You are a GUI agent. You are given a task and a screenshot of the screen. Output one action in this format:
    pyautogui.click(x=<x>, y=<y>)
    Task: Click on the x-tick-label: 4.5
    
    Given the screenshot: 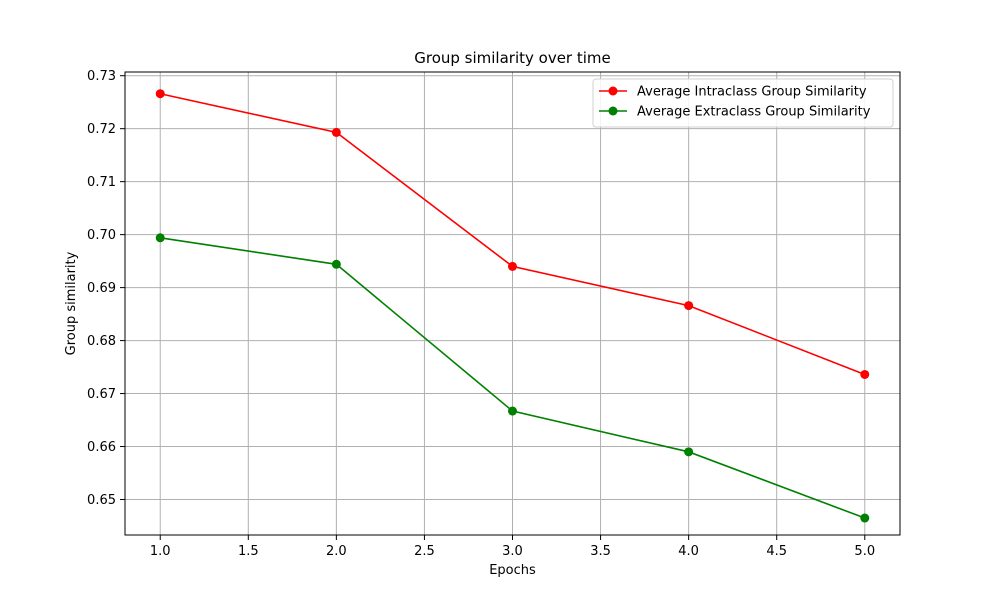 What is the action you would take?
    pyautogui.click(x=776, y=551)
    